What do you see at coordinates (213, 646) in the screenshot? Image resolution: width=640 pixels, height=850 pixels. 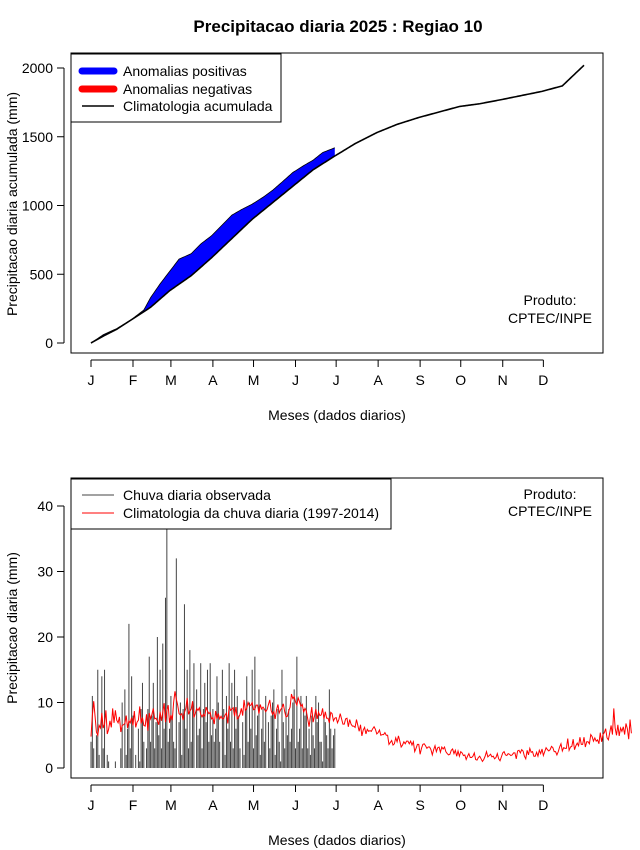 I see `observed-rain-bars` at bounding box center [213, 646].